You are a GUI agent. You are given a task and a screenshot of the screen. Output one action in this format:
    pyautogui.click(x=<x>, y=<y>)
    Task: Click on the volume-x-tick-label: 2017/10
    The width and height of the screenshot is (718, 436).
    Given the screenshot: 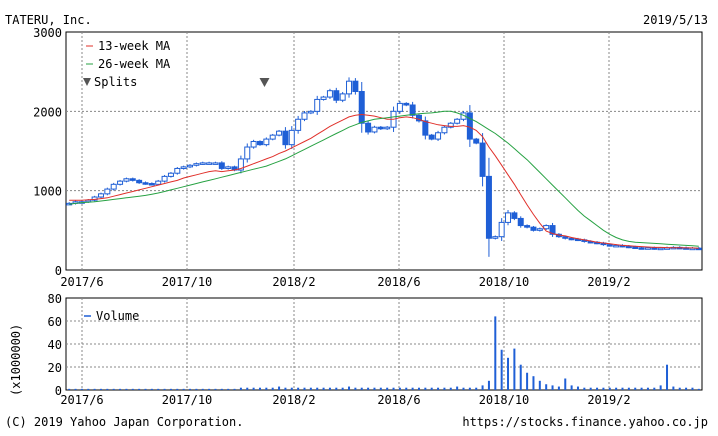 What is the action you would take?
    pyautogui.click(x=187, y=400)
    